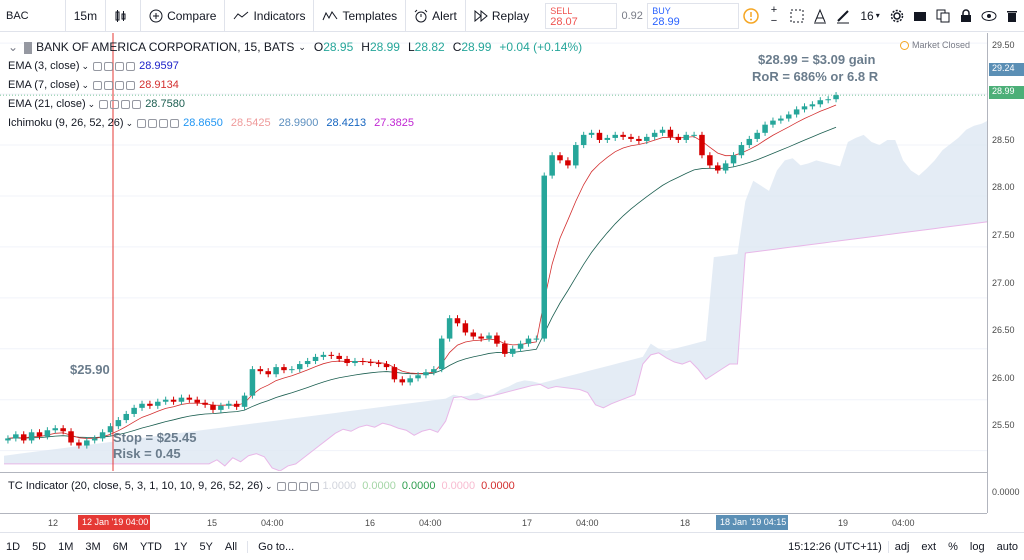 The width and height of the screenshot is (1024, 560). I want to click on ema7-controls, so click(114, 85).